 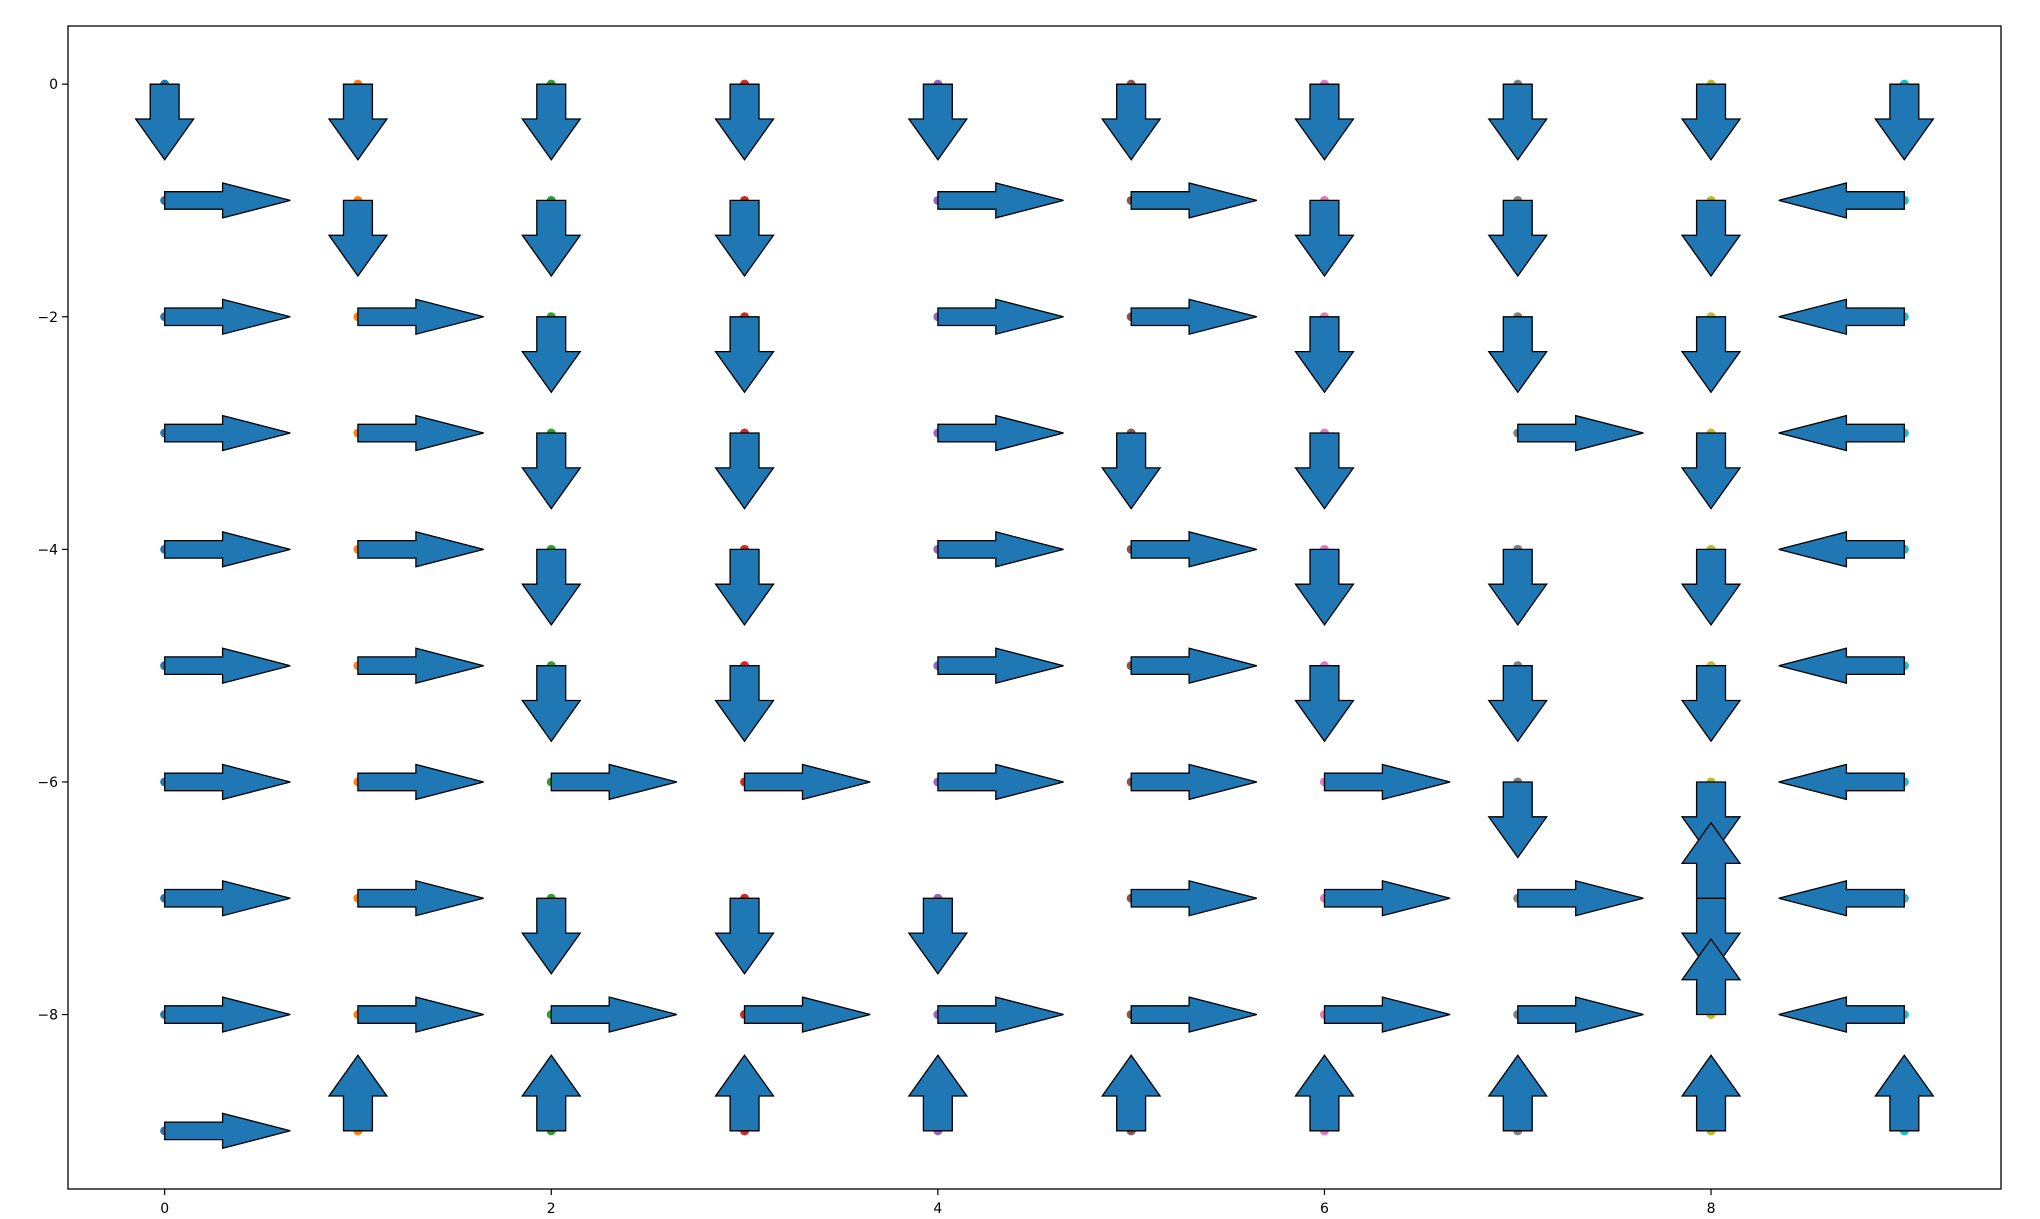 I want to click on x-tick-label: 0, so click(x=164, y=1209).